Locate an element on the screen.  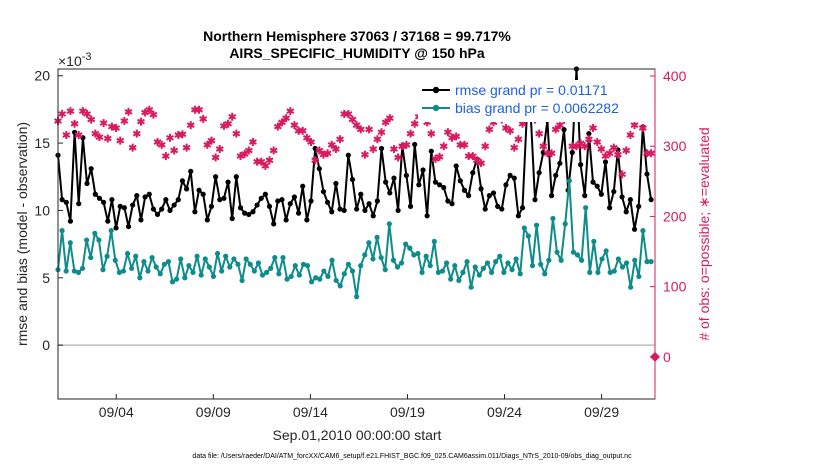
y-tick-label: 20 is located at coordinates (42, 76).